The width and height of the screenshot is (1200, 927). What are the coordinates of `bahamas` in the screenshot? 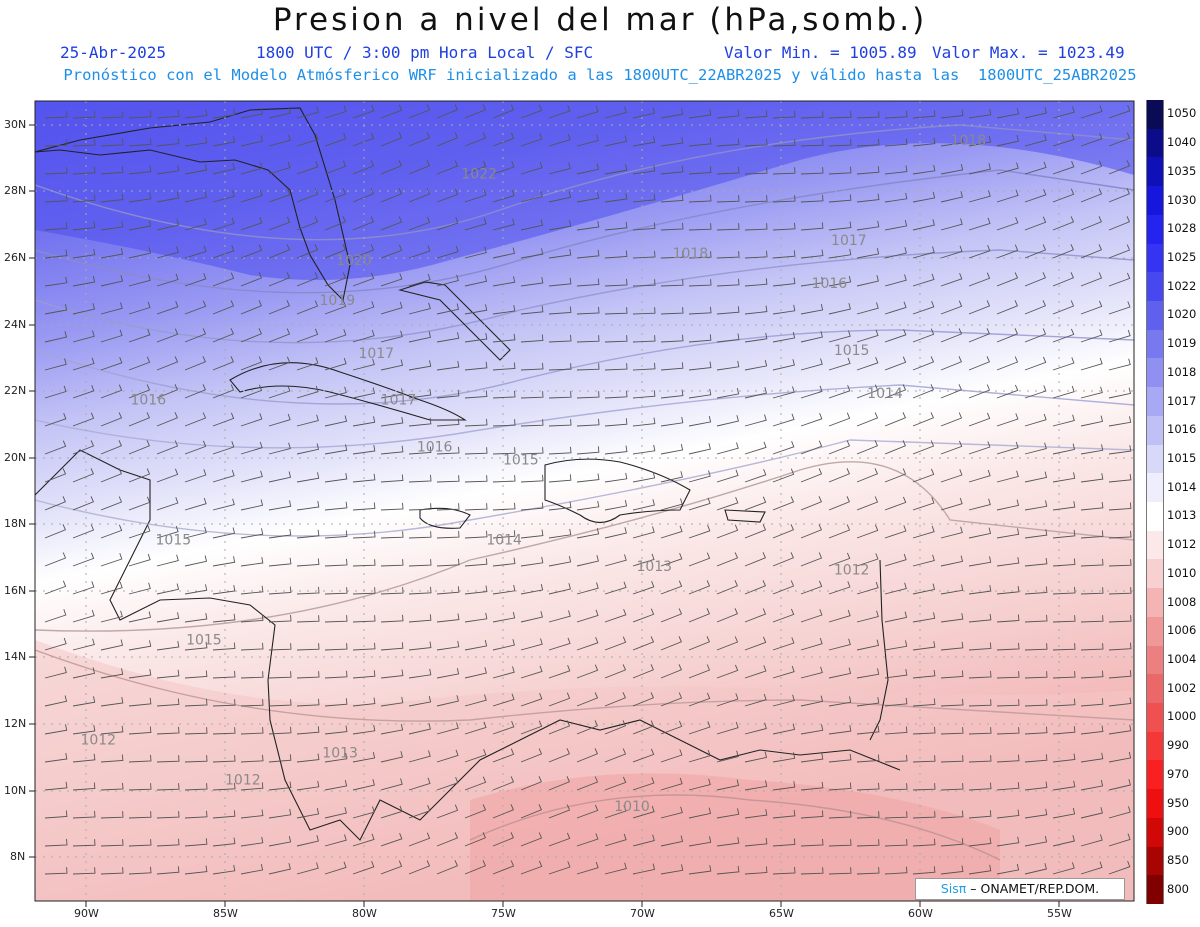 It's located at (454, 321).